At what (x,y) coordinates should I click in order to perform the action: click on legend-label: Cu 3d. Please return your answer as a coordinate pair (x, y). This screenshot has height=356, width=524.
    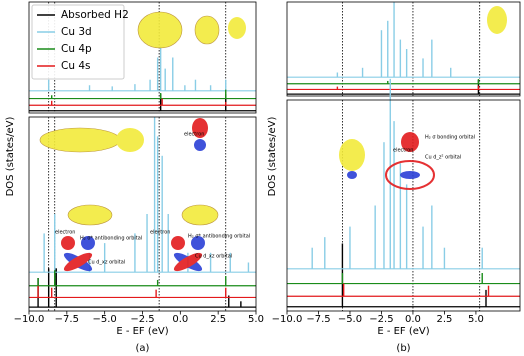
    Looking at the image, I should click on (76, 32).